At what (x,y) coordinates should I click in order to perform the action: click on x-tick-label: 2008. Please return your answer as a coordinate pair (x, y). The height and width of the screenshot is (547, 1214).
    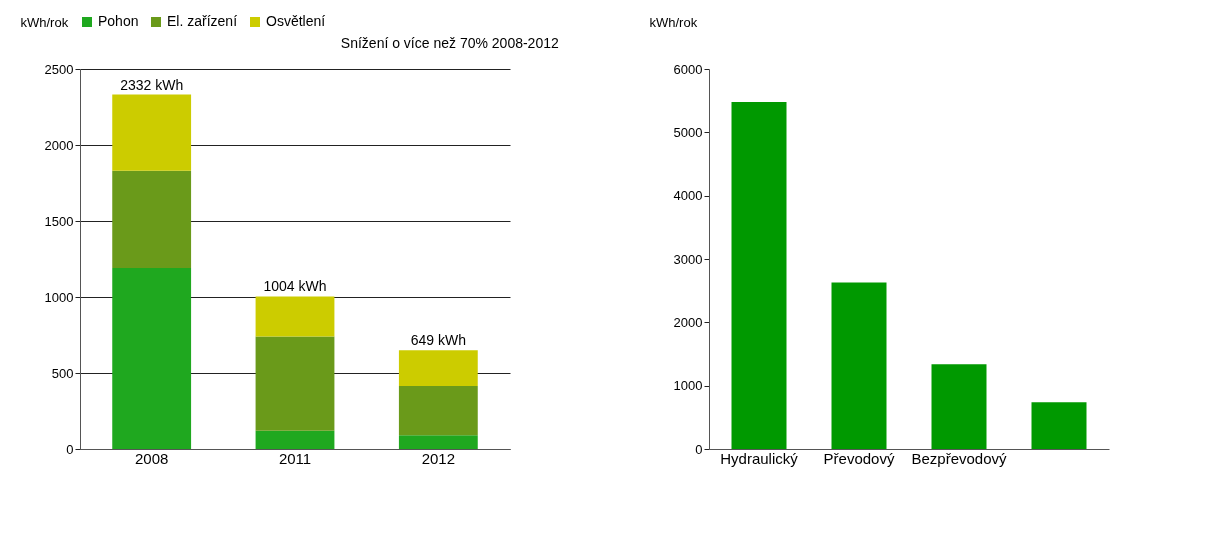
    Looking at the image, I should click on (151, 458).